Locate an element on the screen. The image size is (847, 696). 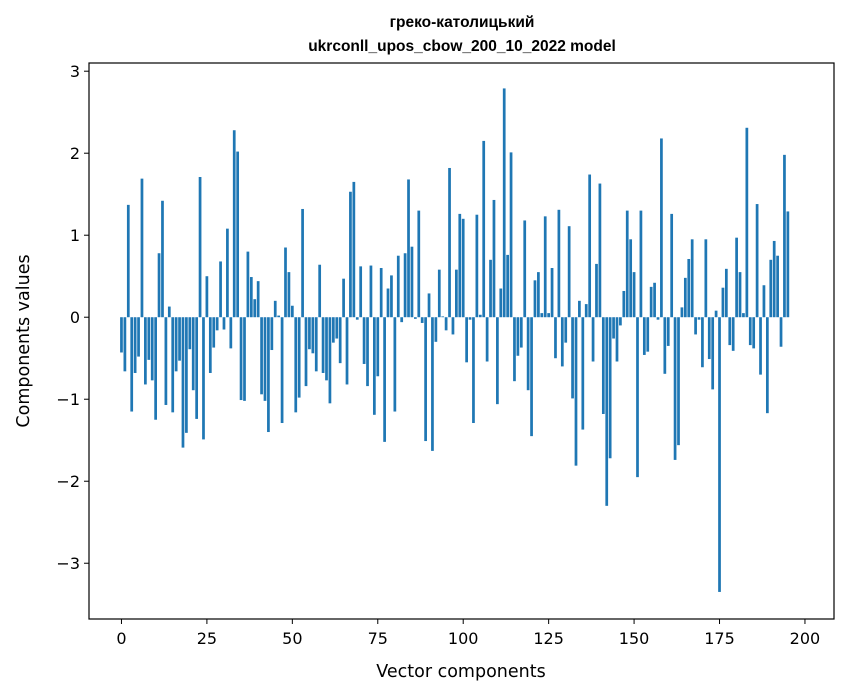
x-tick-label: 175 is located at coordinates (719, 638).